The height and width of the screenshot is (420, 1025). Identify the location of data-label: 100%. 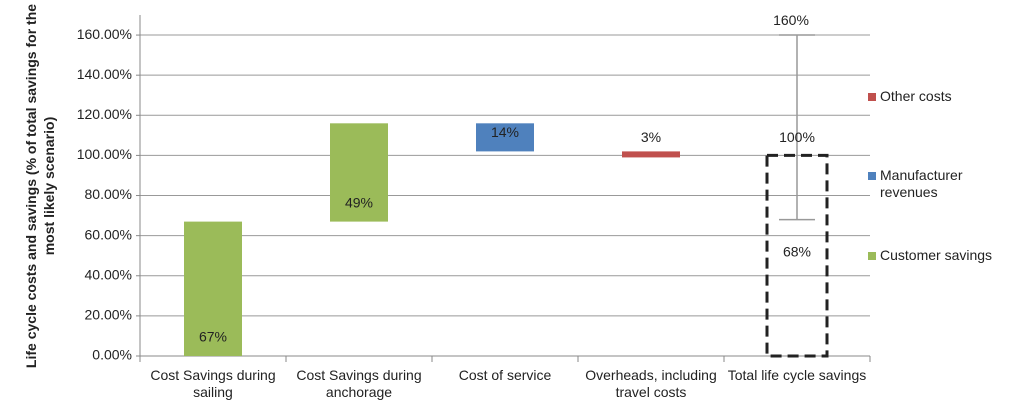
(797, 137).